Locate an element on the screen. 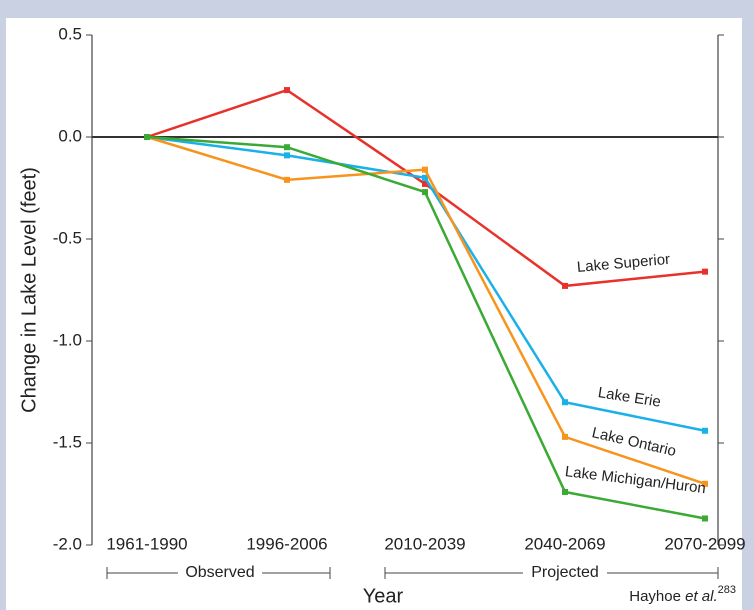 The width and height of the screenshot is (754, 610). y-axis-label: Change in Lake Level (feet) is located at coordinates (29, 290).